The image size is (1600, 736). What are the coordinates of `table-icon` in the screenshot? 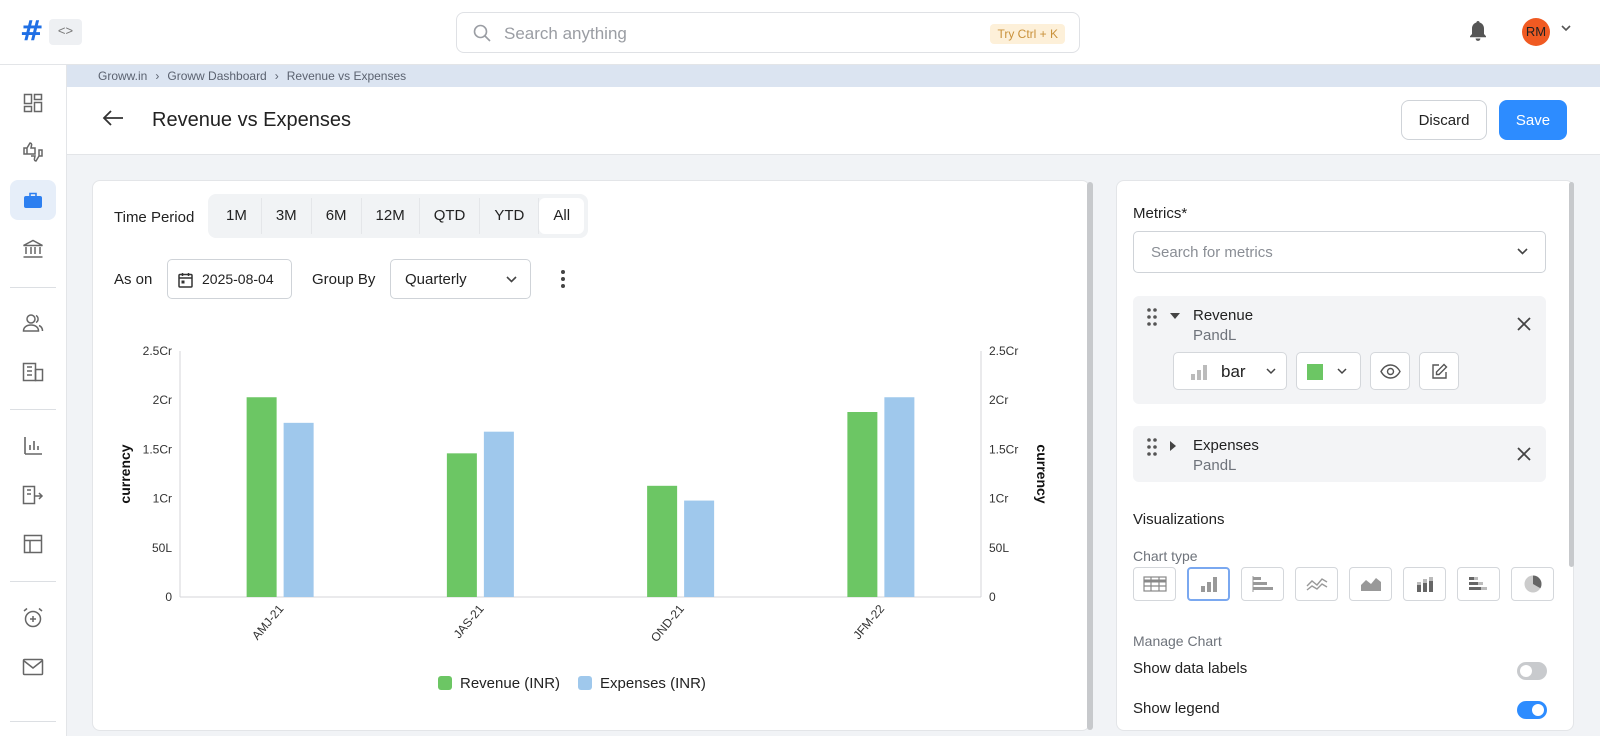 It's located at (1154, 584).